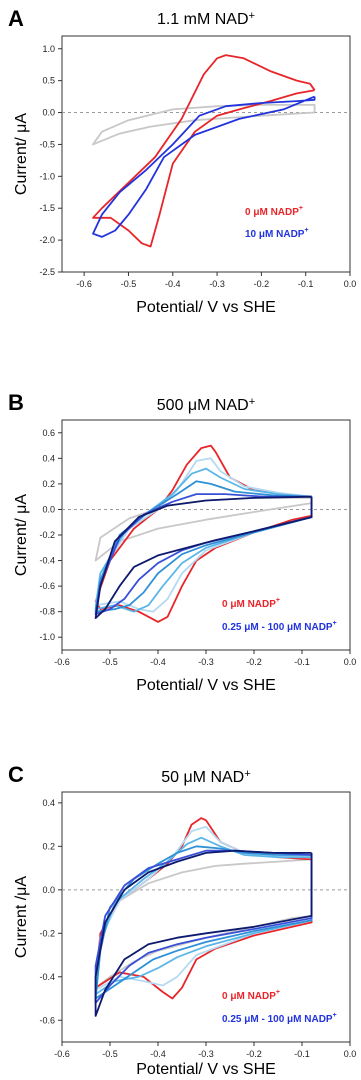 The width and height of the screenshot is (361, 1080). Describe the element at coordinates (277, 233) in the screenshot. I see `legend-entry-2: 10 μM NADP+` at that location.